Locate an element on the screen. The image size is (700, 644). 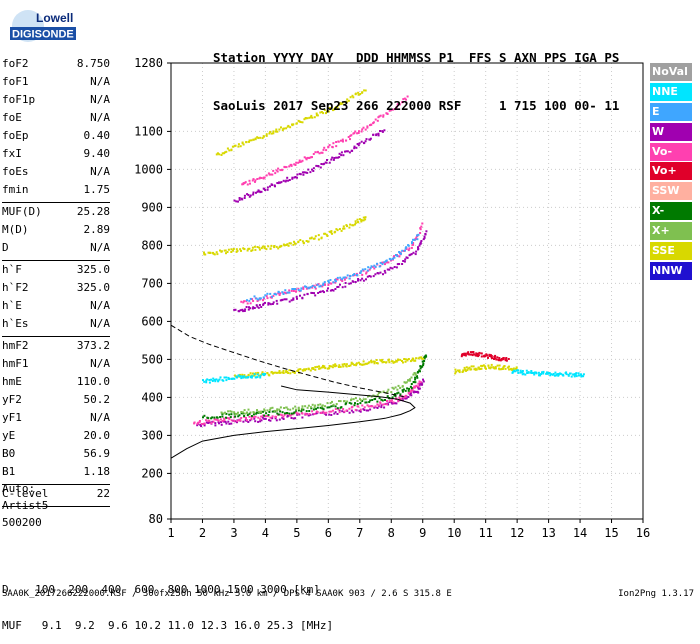
param-label: foF1p is located at coordinates (19, 99).